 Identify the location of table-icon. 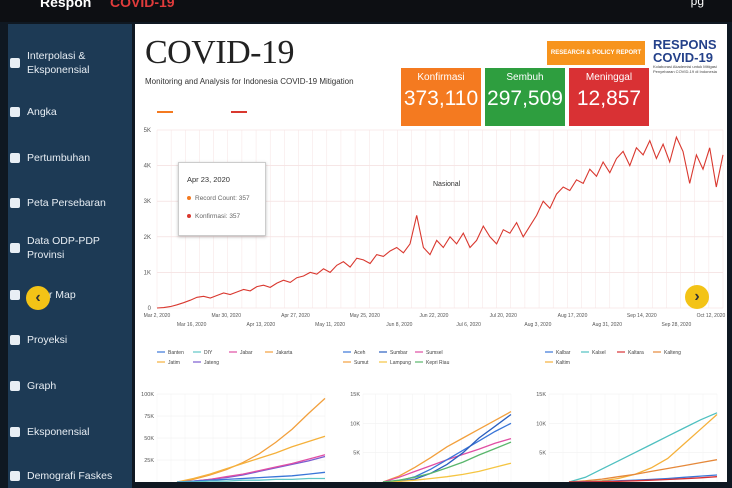
(15, 248).